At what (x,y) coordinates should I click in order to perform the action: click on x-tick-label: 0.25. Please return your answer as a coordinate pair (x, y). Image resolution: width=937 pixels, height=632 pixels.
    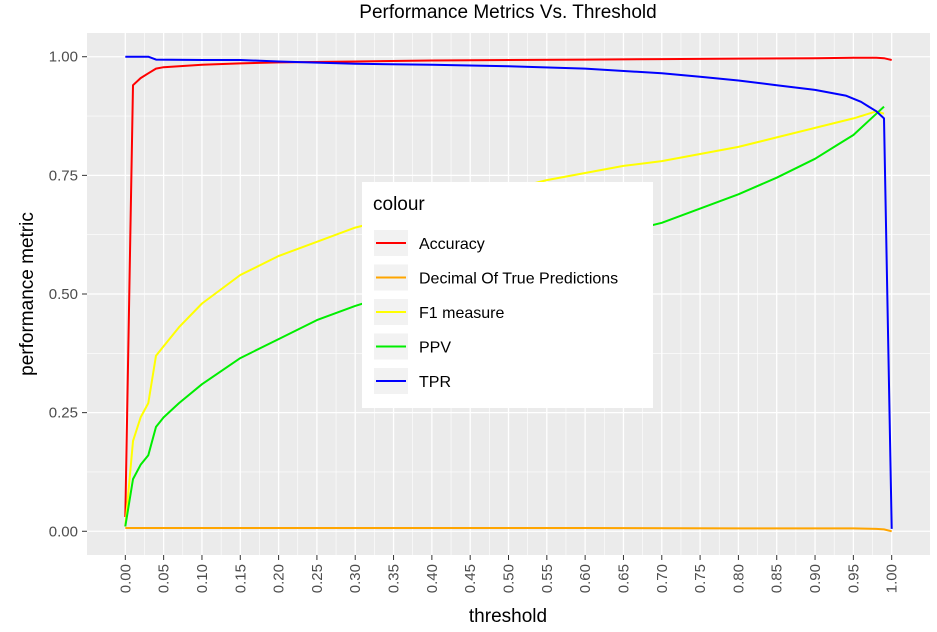
    Looking at the image, I should click on (317, 578).